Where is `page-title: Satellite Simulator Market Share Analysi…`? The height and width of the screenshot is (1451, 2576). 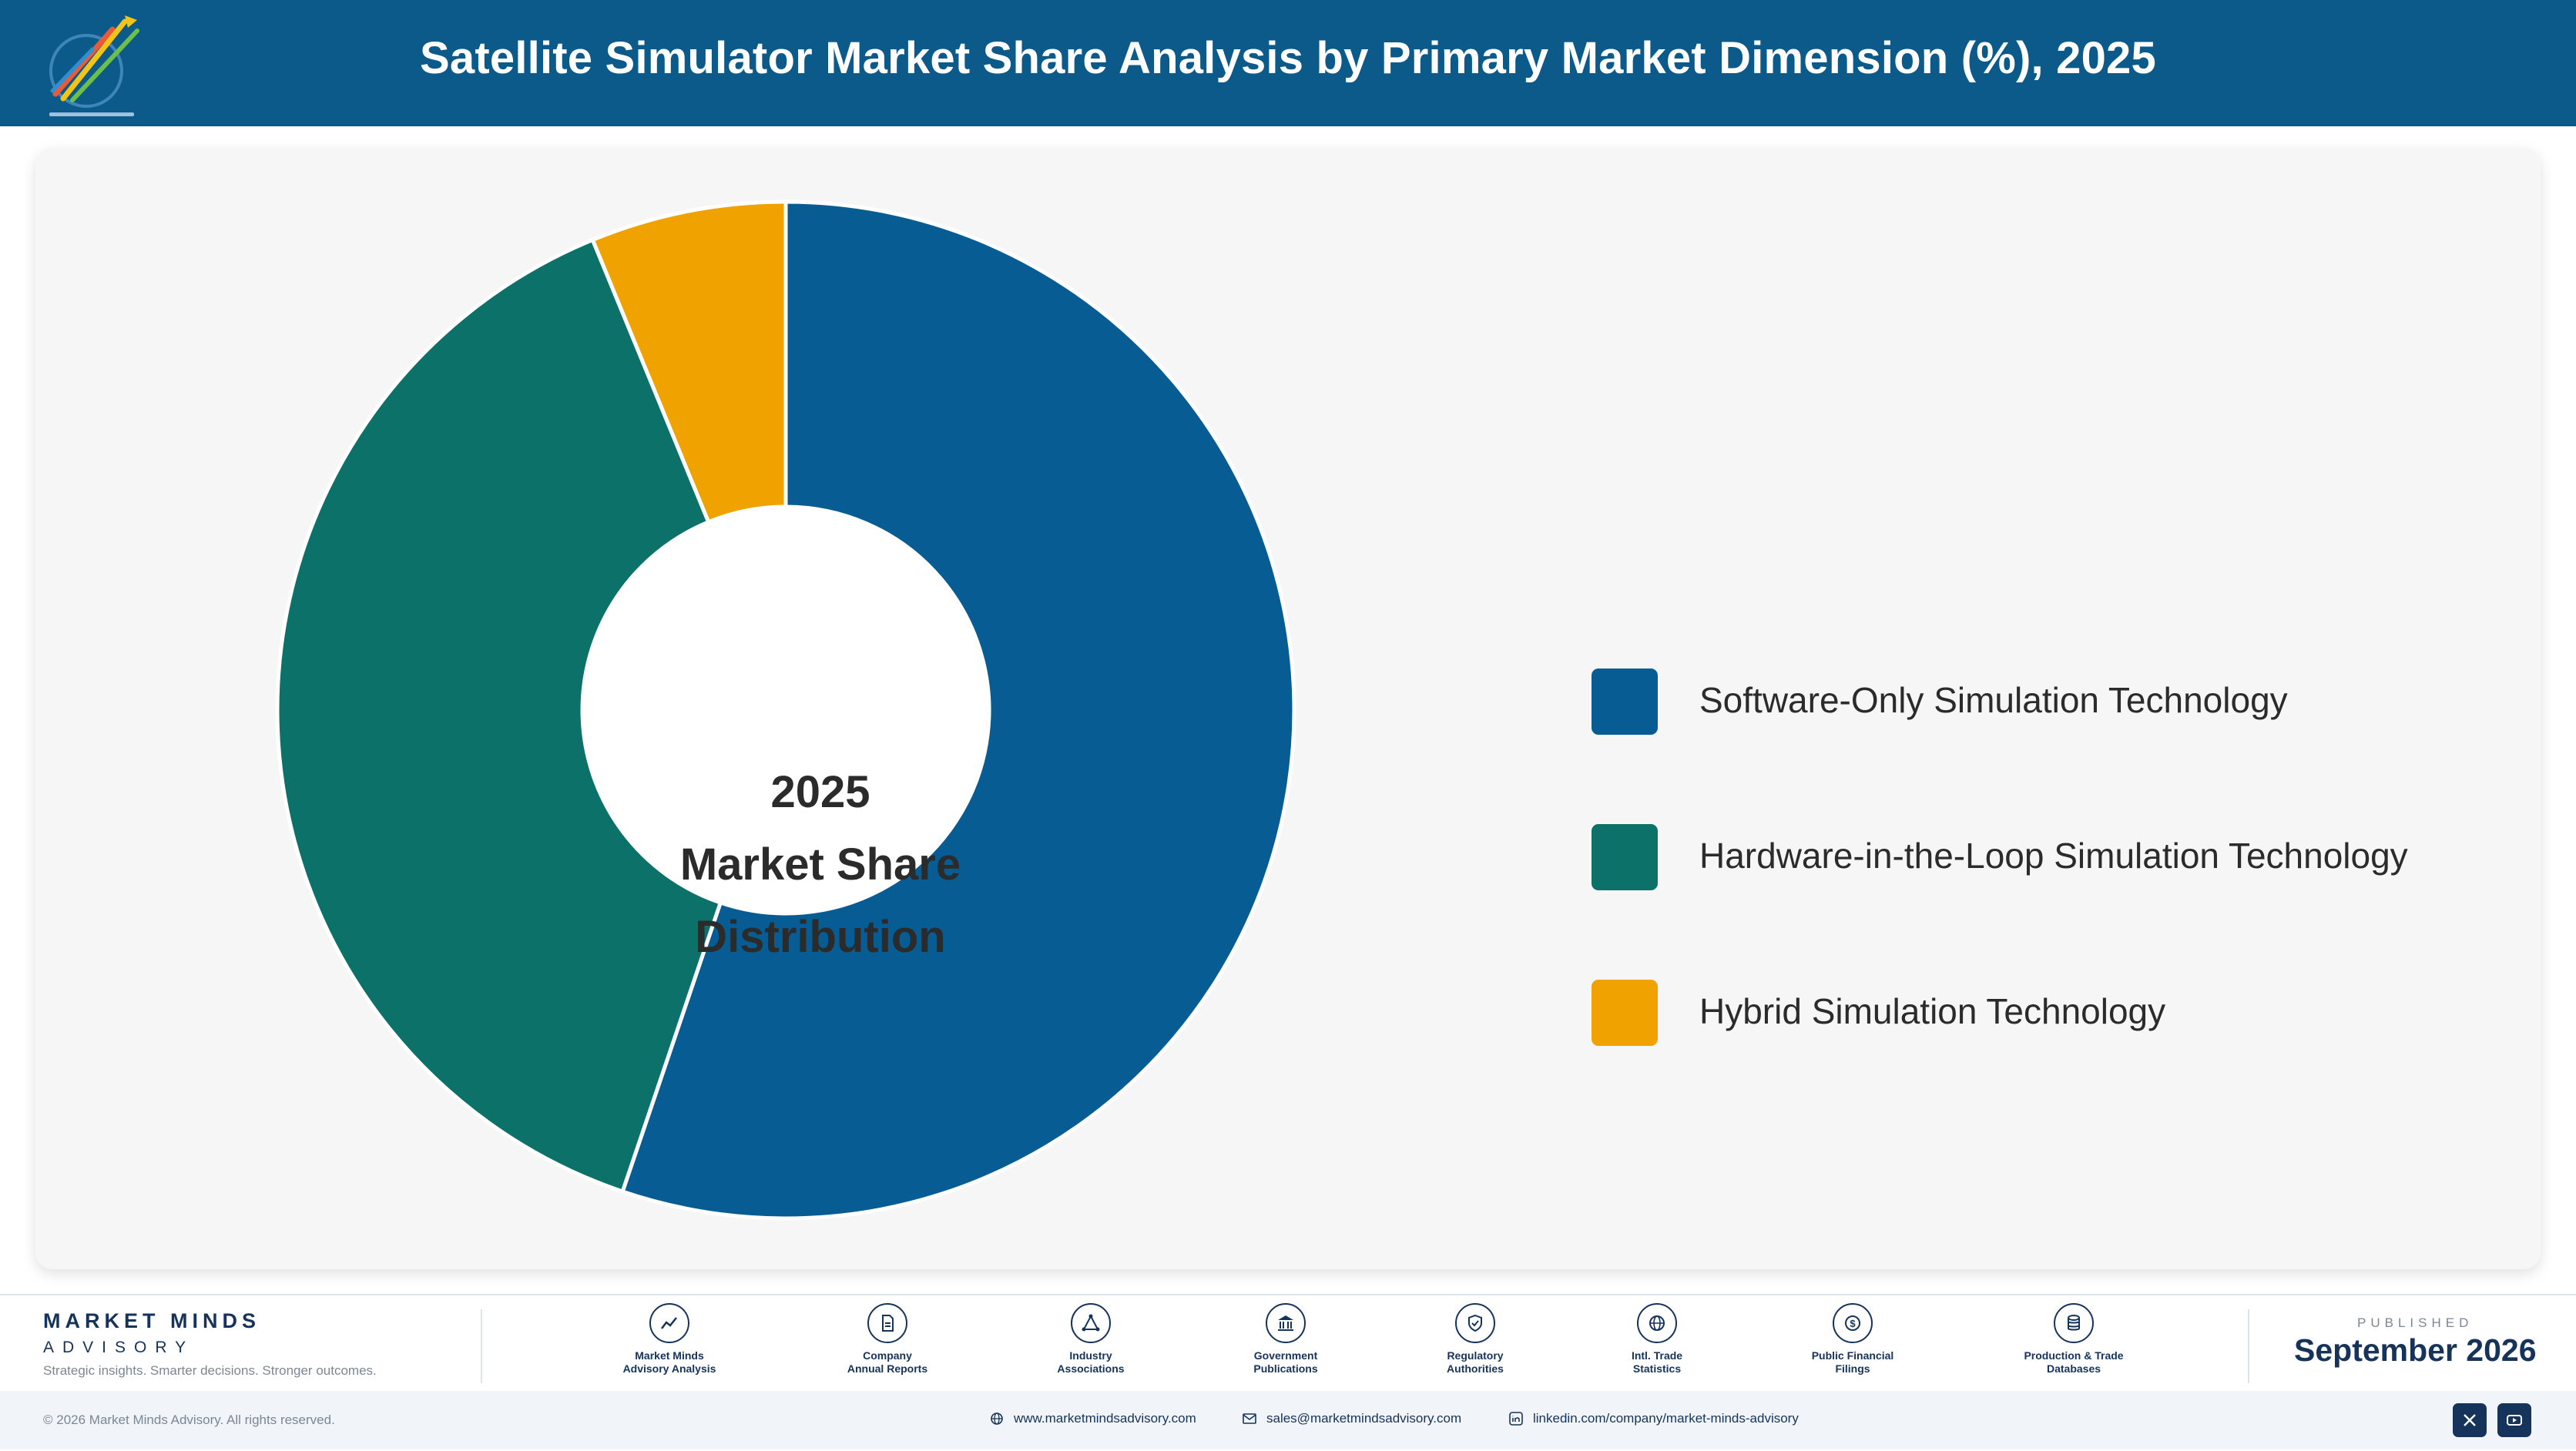 page-title: Satellite Simulator Market Share Analysi… is located at coordinates (1288, 58).